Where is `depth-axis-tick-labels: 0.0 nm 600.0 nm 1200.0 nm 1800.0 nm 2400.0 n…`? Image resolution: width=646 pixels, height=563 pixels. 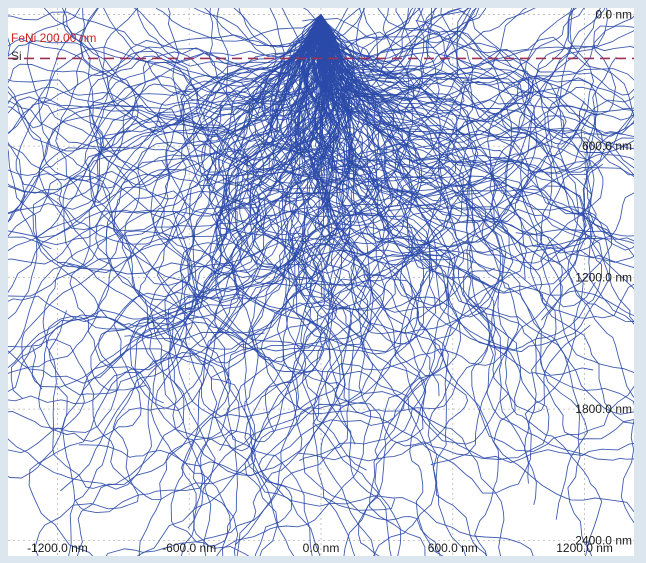
depth-axis-tick-labels: 0.0 nm 600.0 nm 1200.0 nm 1800.0 nm 2400.0 n… is located at coordinates (603, 278).